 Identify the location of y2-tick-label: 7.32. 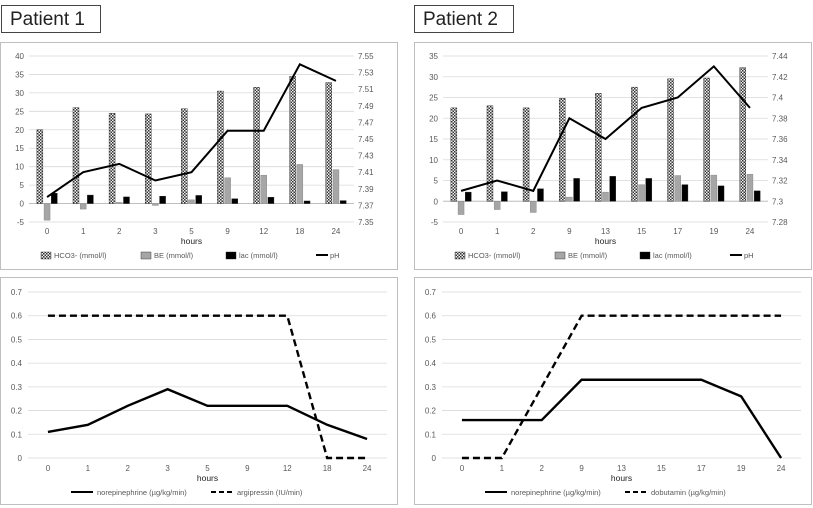
(780, 181).